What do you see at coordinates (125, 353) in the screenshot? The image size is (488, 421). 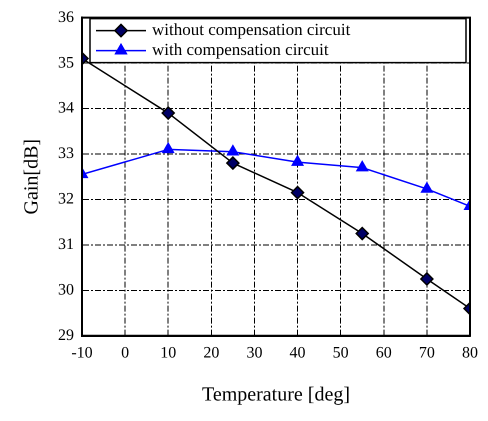 I see `x-tick-label: 0` at bounding box center [125, 353].